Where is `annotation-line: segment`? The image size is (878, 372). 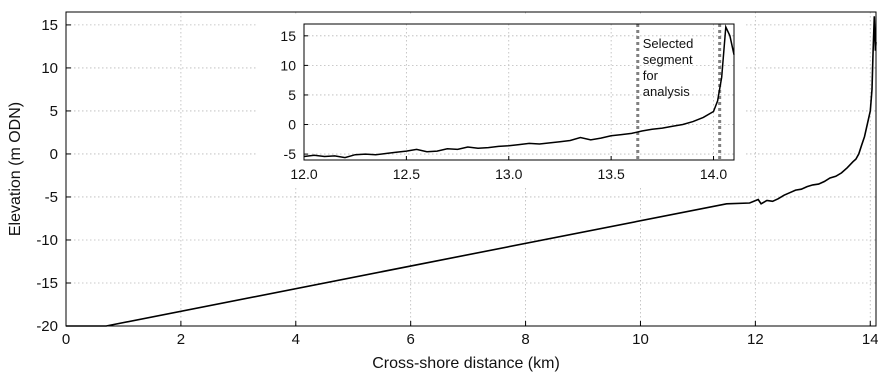
annotation-line: segment is located at coordinates (668, 59).